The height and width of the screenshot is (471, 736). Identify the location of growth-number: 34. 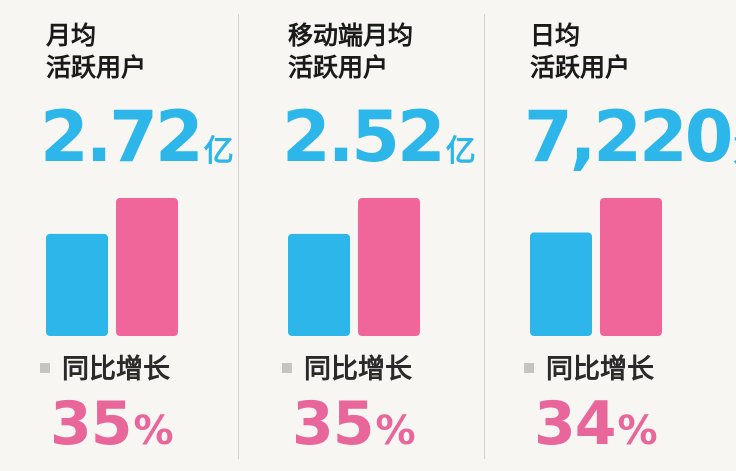
(575, 424).